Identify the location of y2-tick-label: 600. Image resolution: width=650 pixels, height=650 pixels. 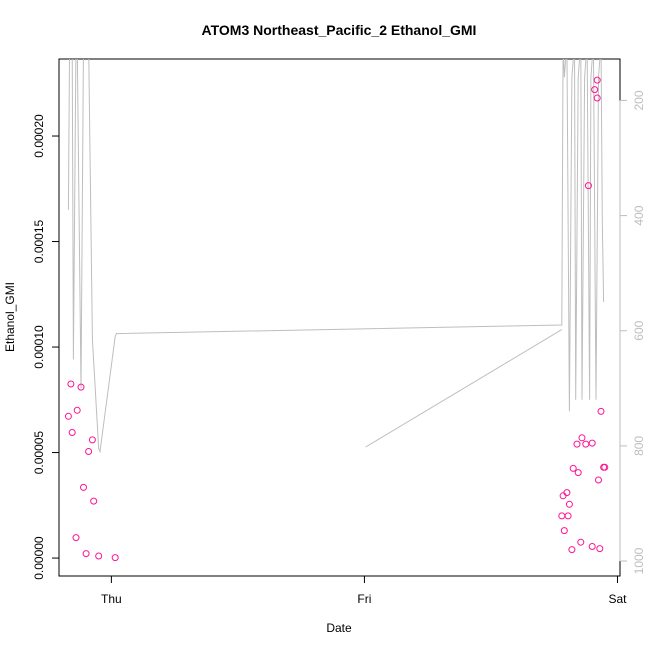
(639, 330).